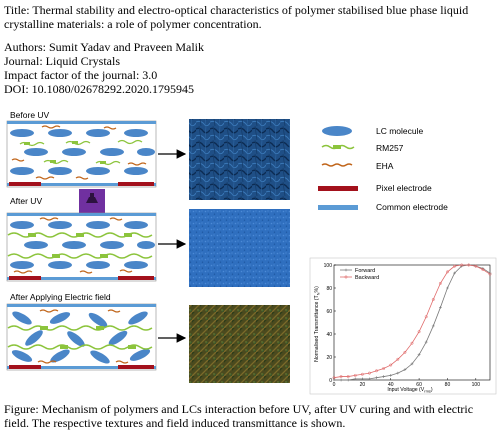 This screenshot has width=500, height=436. Describe the element at coordinates (99, 89) in the screenshot. I see `doi: DOI: 10.1080/02678292.2020.1795945` at that location.